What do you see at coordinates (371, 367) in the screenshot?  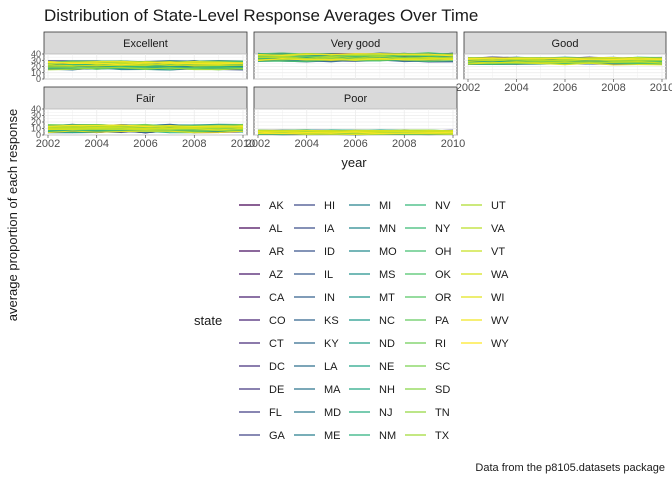 I see `legend-item-ne: NE` at bounding box center [371, 367].